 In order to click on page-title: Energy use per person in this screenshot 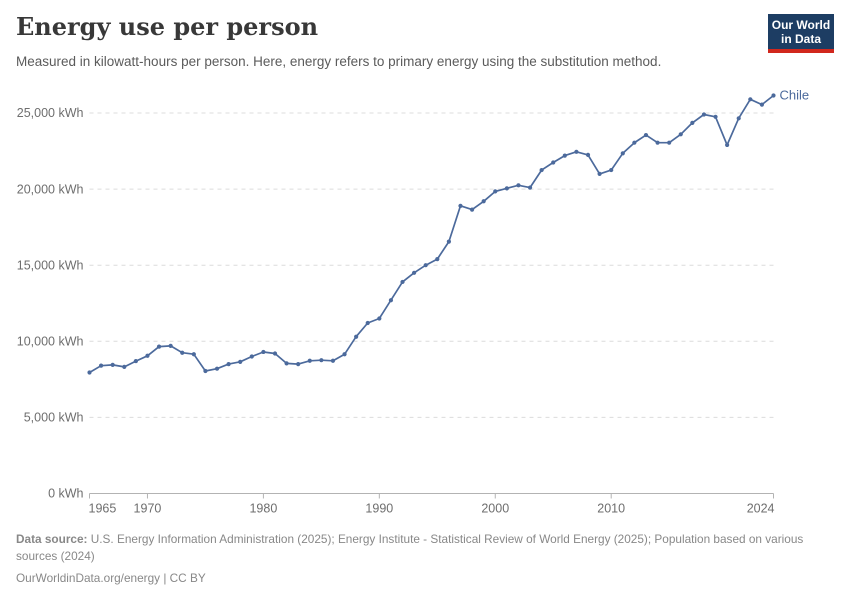, I will do `click(167, 26)`.